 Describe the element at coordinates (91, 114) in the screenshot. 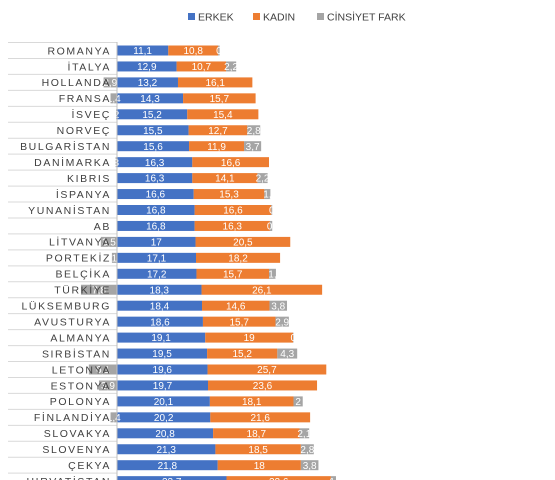

I see `category-label: İSVEÇ` at that location.